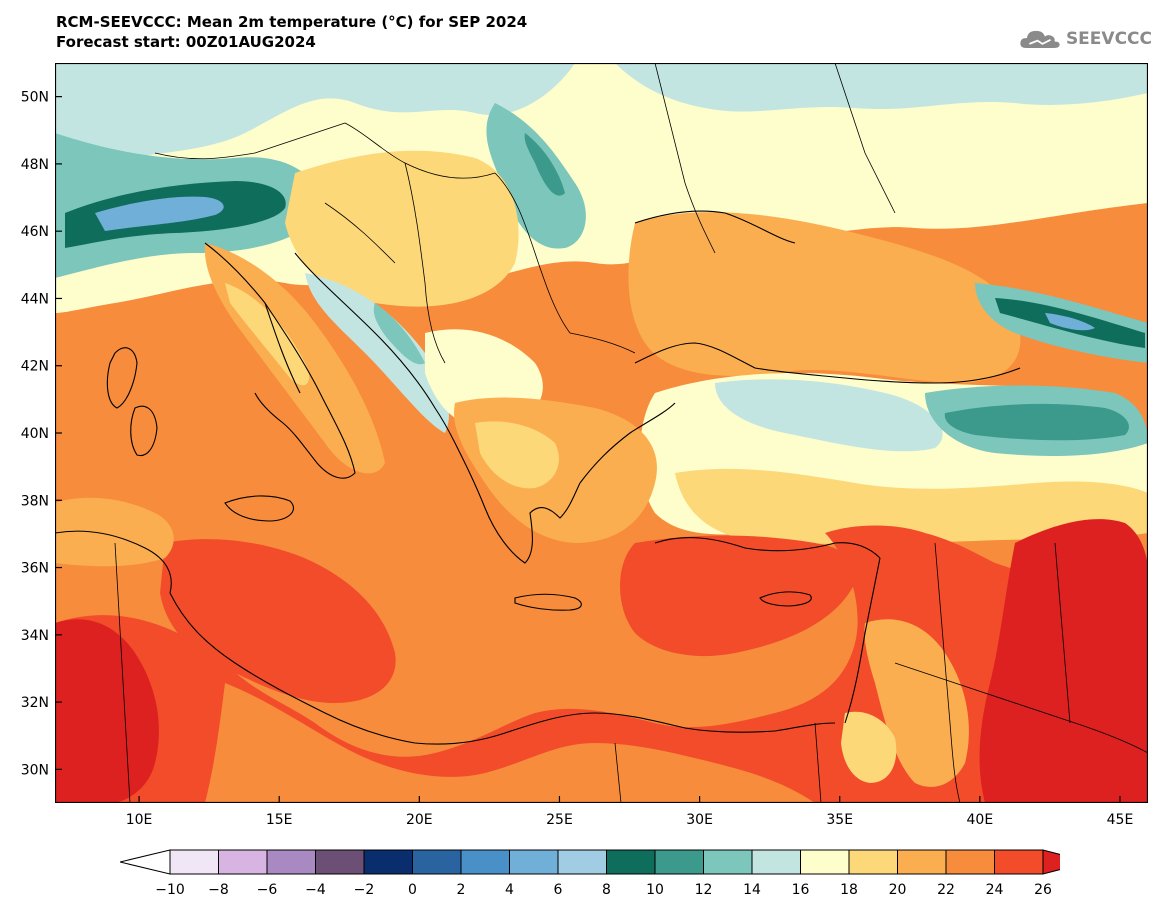 The image size is (1165, 907). What do you see at coordinates (801, 890) in the screenshot?
I see `colorbar-label: 16` at bounding box center [801, 890].